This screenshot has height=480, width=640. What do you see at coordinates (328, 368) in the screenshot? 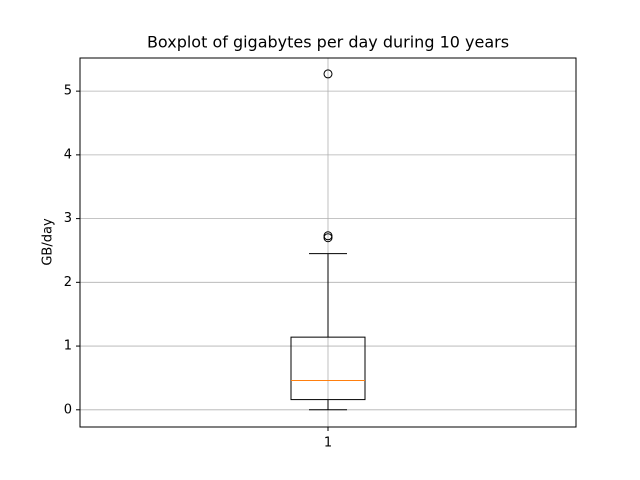
I see `box` at bounding box center [328, 368].